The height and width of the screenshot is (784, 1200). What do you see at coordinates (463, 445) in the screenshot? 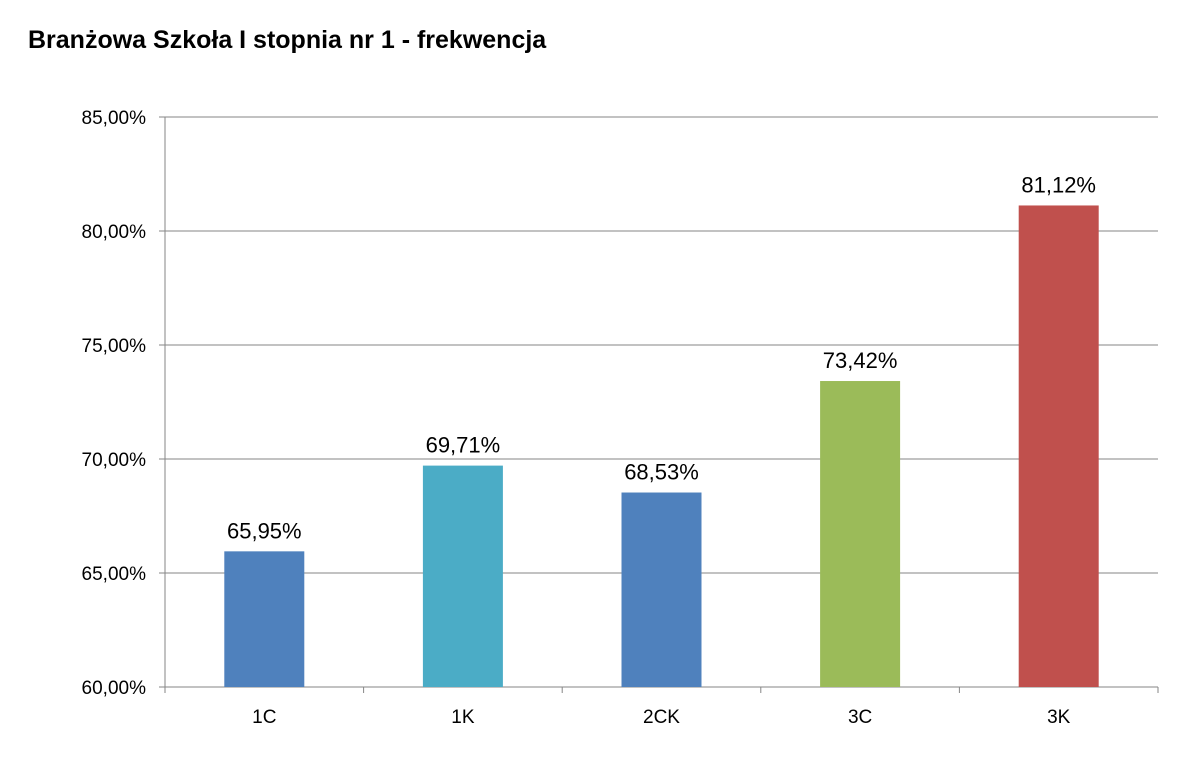
I see `data-label: 69,71%` at bounding box center [463, 445].